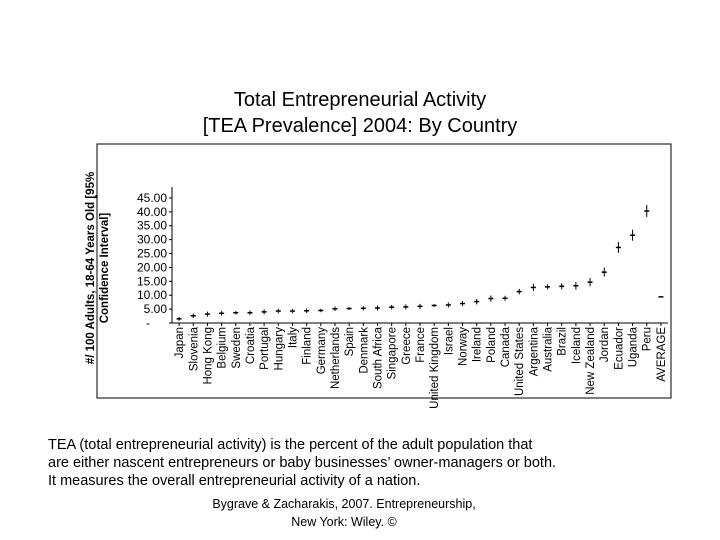 This screenshot has width=720, height=540. I want to click on x-category-label: United States, so click(520, 361).